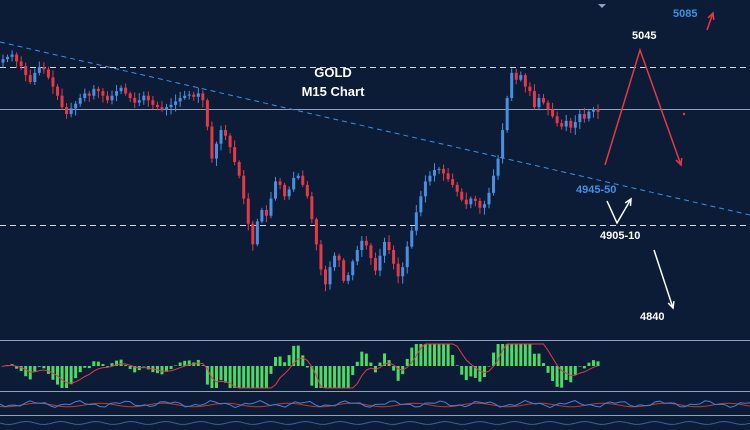  Describe the element at coordinates (685, 14) in the screenshot. I see `target-label: 5085` at that location.